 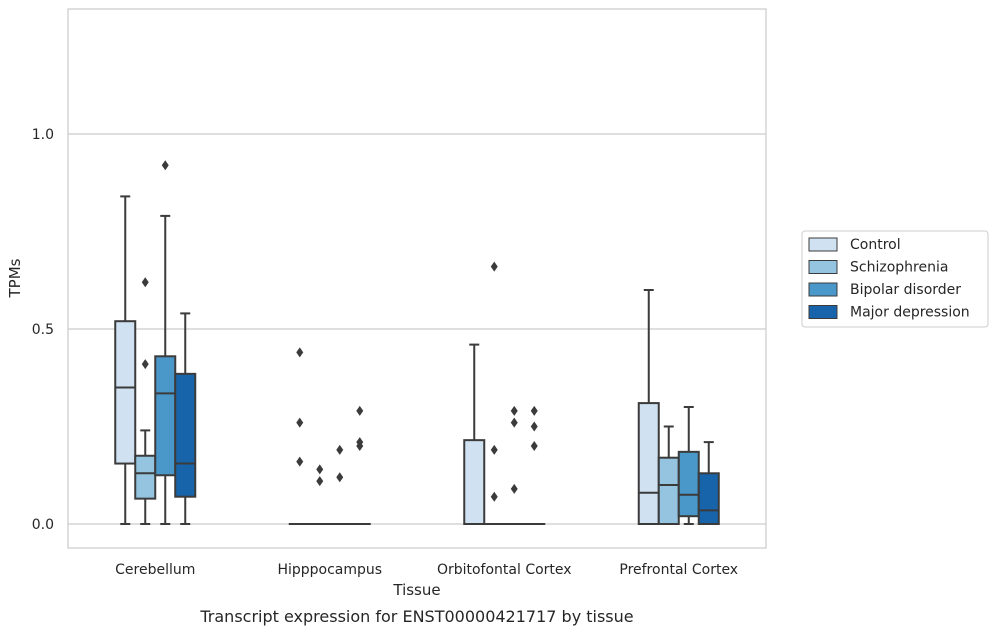 I want to click on x-tick-label: Prefrontal Cortex, so click(x=678, y=570).